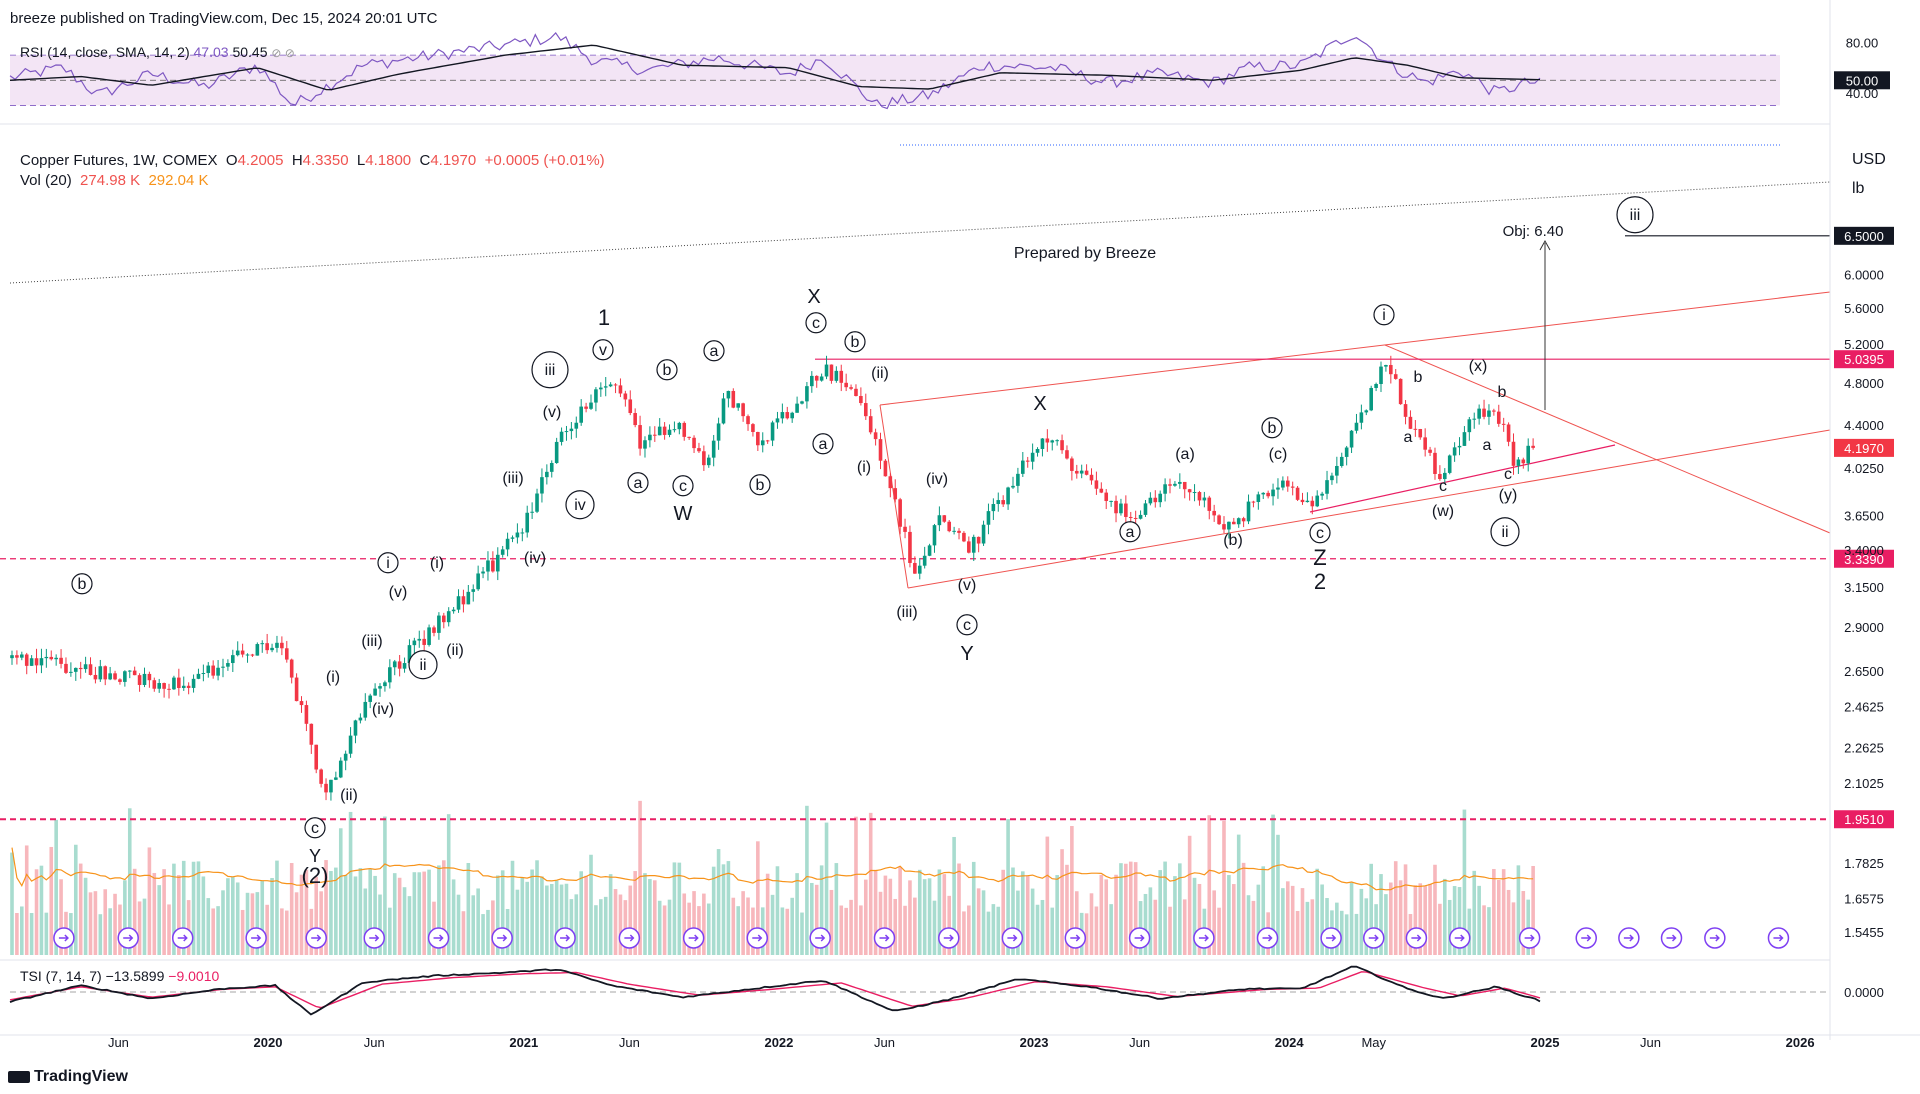  I want to click on event-icons, so click(921, 938).